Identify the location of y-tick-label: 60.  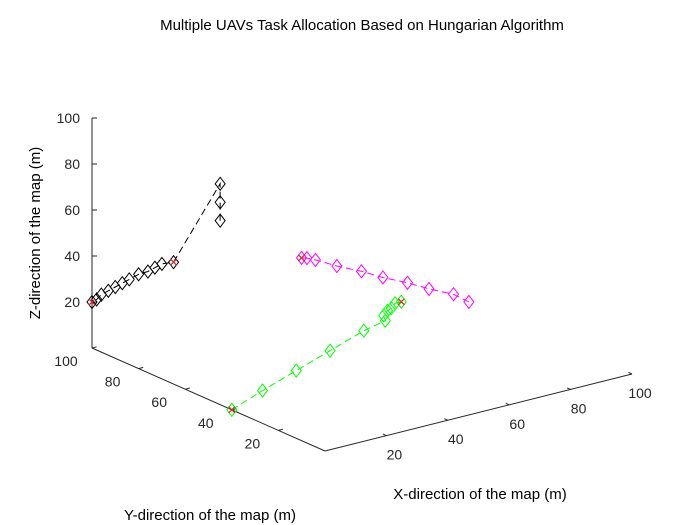
(159, 402).